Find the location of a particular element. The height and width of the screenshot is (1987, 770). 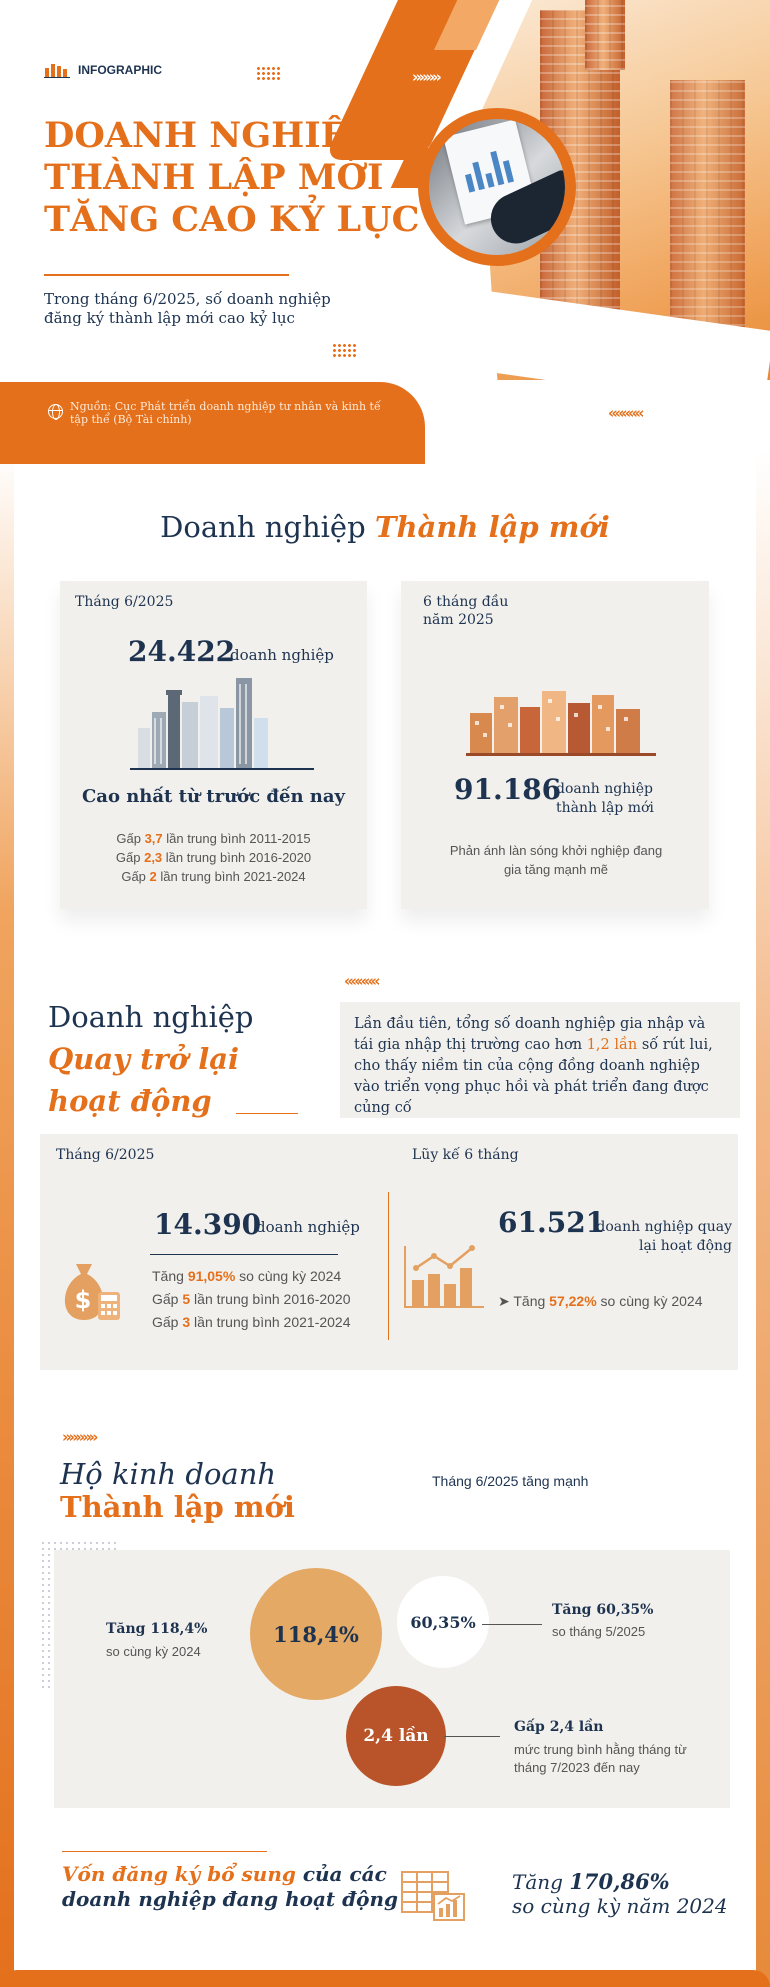

title-line: TĂNG CAO KỶ LỤC is located at coordinates (232, 219).